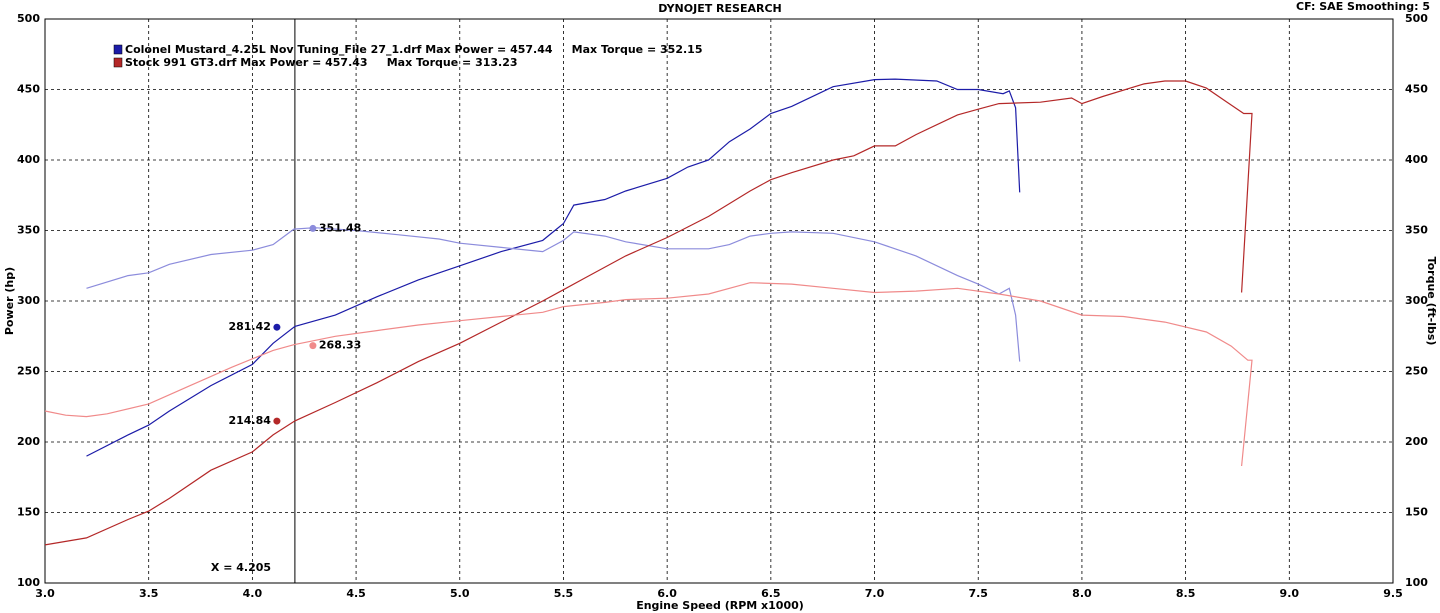 The image size is (1440, 613). Describe the element at coordinates (978, 593) in the screenshot. I see `x-tick-label: 7.5` at that location.